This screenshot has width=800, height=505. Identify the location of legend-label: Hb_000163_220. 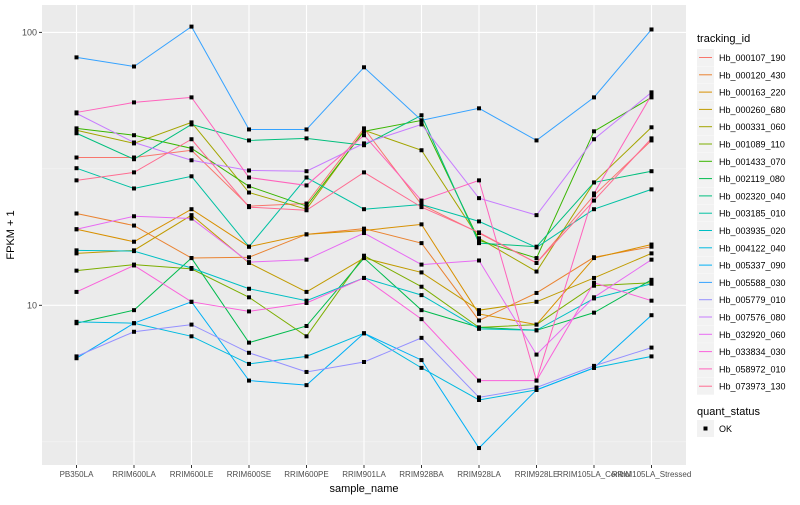
(752, 93).